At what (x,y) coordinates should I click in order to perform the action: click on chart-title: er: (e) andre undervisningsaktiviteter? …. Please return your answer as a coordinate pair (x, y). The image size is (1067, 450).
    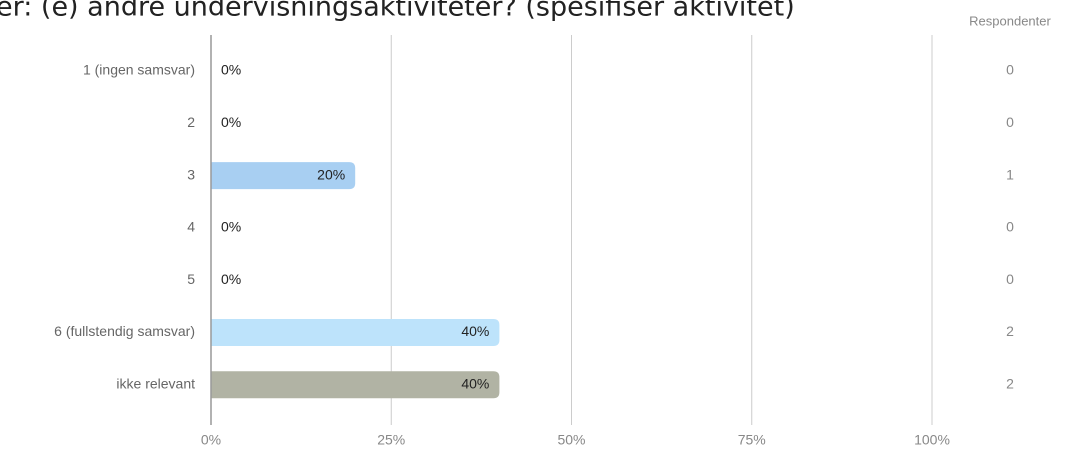
    Looking at the image, I should click on (397, 11).